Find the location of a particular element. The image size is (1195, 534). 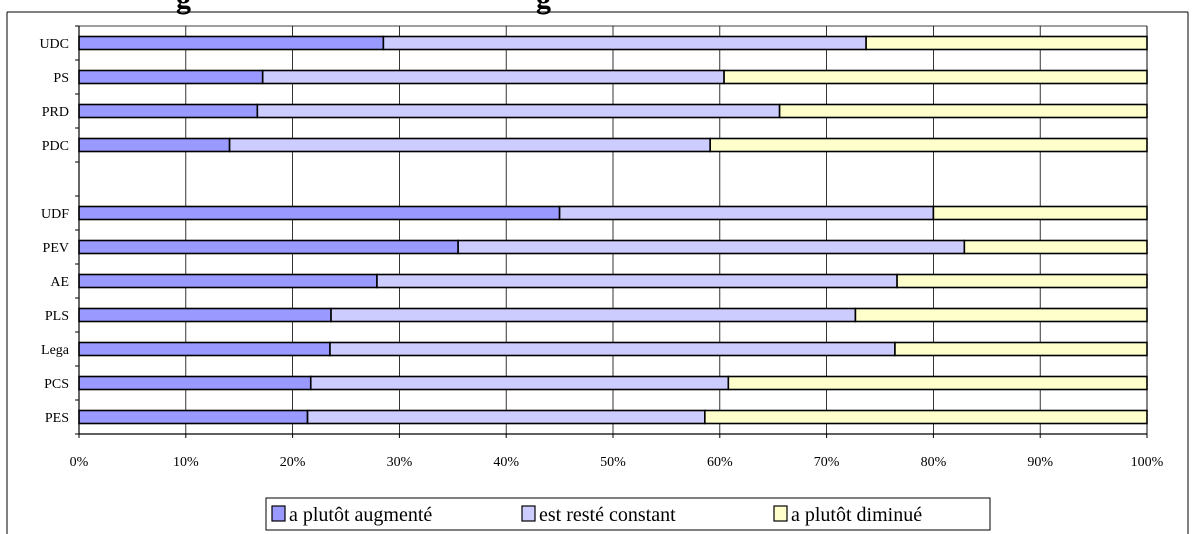

x-tick-label: 20% is located at coordinates (293, 462).